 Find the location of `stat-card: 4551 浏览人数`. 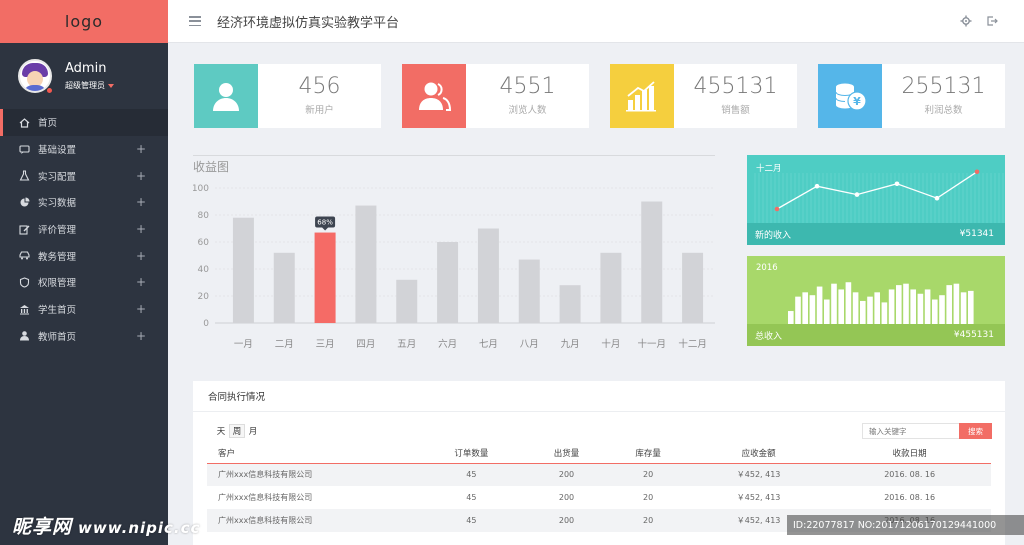

stat-card: 4551 浏览人数 is located at coordinates (495, 96).